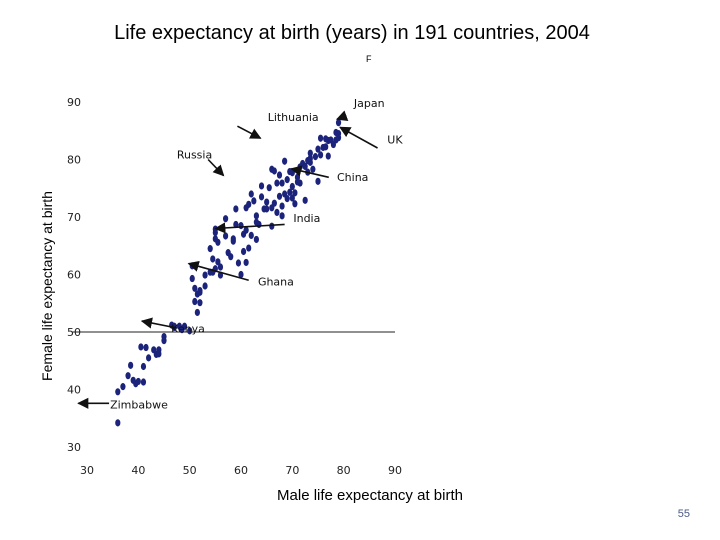  I want to click on page-number: 55, so click(683, 514).